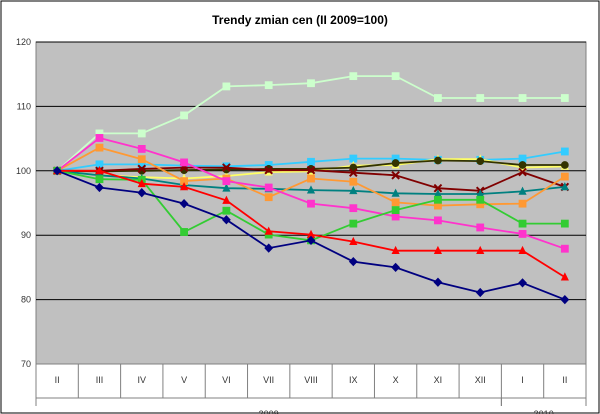  I want to click on chart-title: Trendy zmian cen (II 2009=100), so click(300, 20).